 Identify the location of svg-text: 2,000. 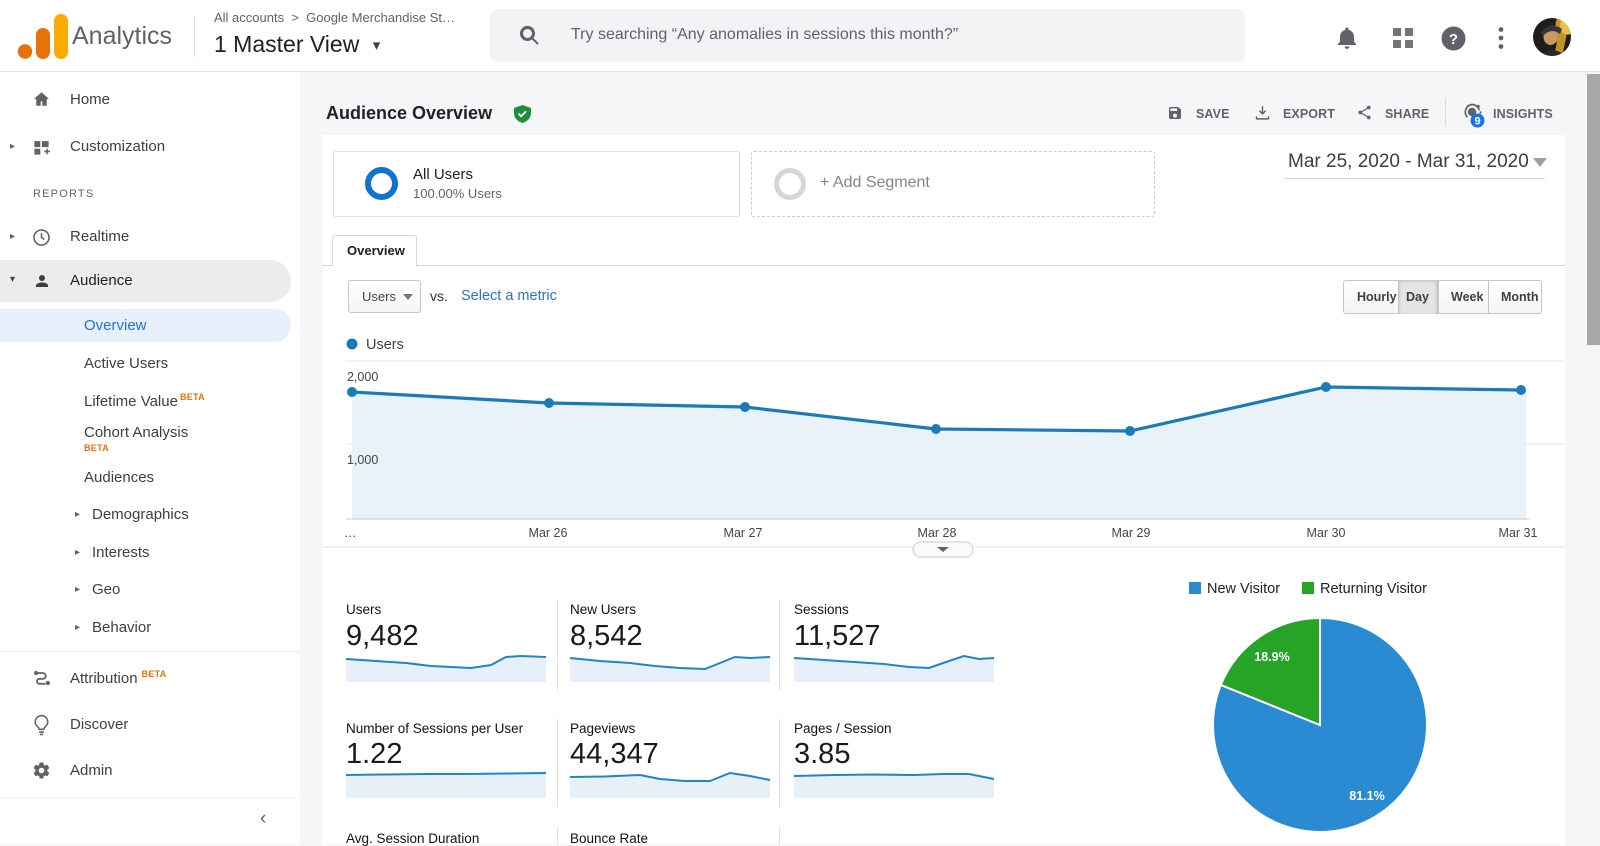
(362, 377).